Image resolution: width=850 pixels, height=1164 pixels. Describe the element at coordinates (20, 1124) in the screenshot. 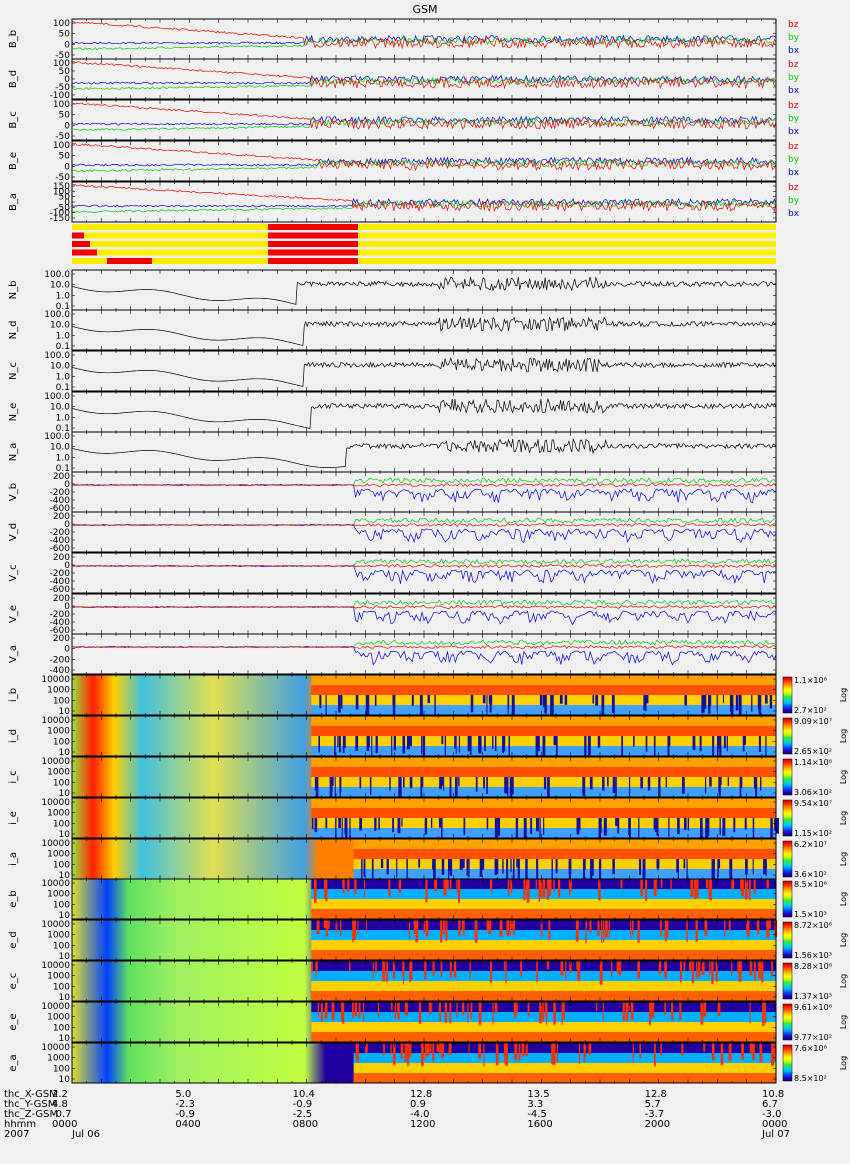

I see `x-label-hhmm: hhmm` at that location.